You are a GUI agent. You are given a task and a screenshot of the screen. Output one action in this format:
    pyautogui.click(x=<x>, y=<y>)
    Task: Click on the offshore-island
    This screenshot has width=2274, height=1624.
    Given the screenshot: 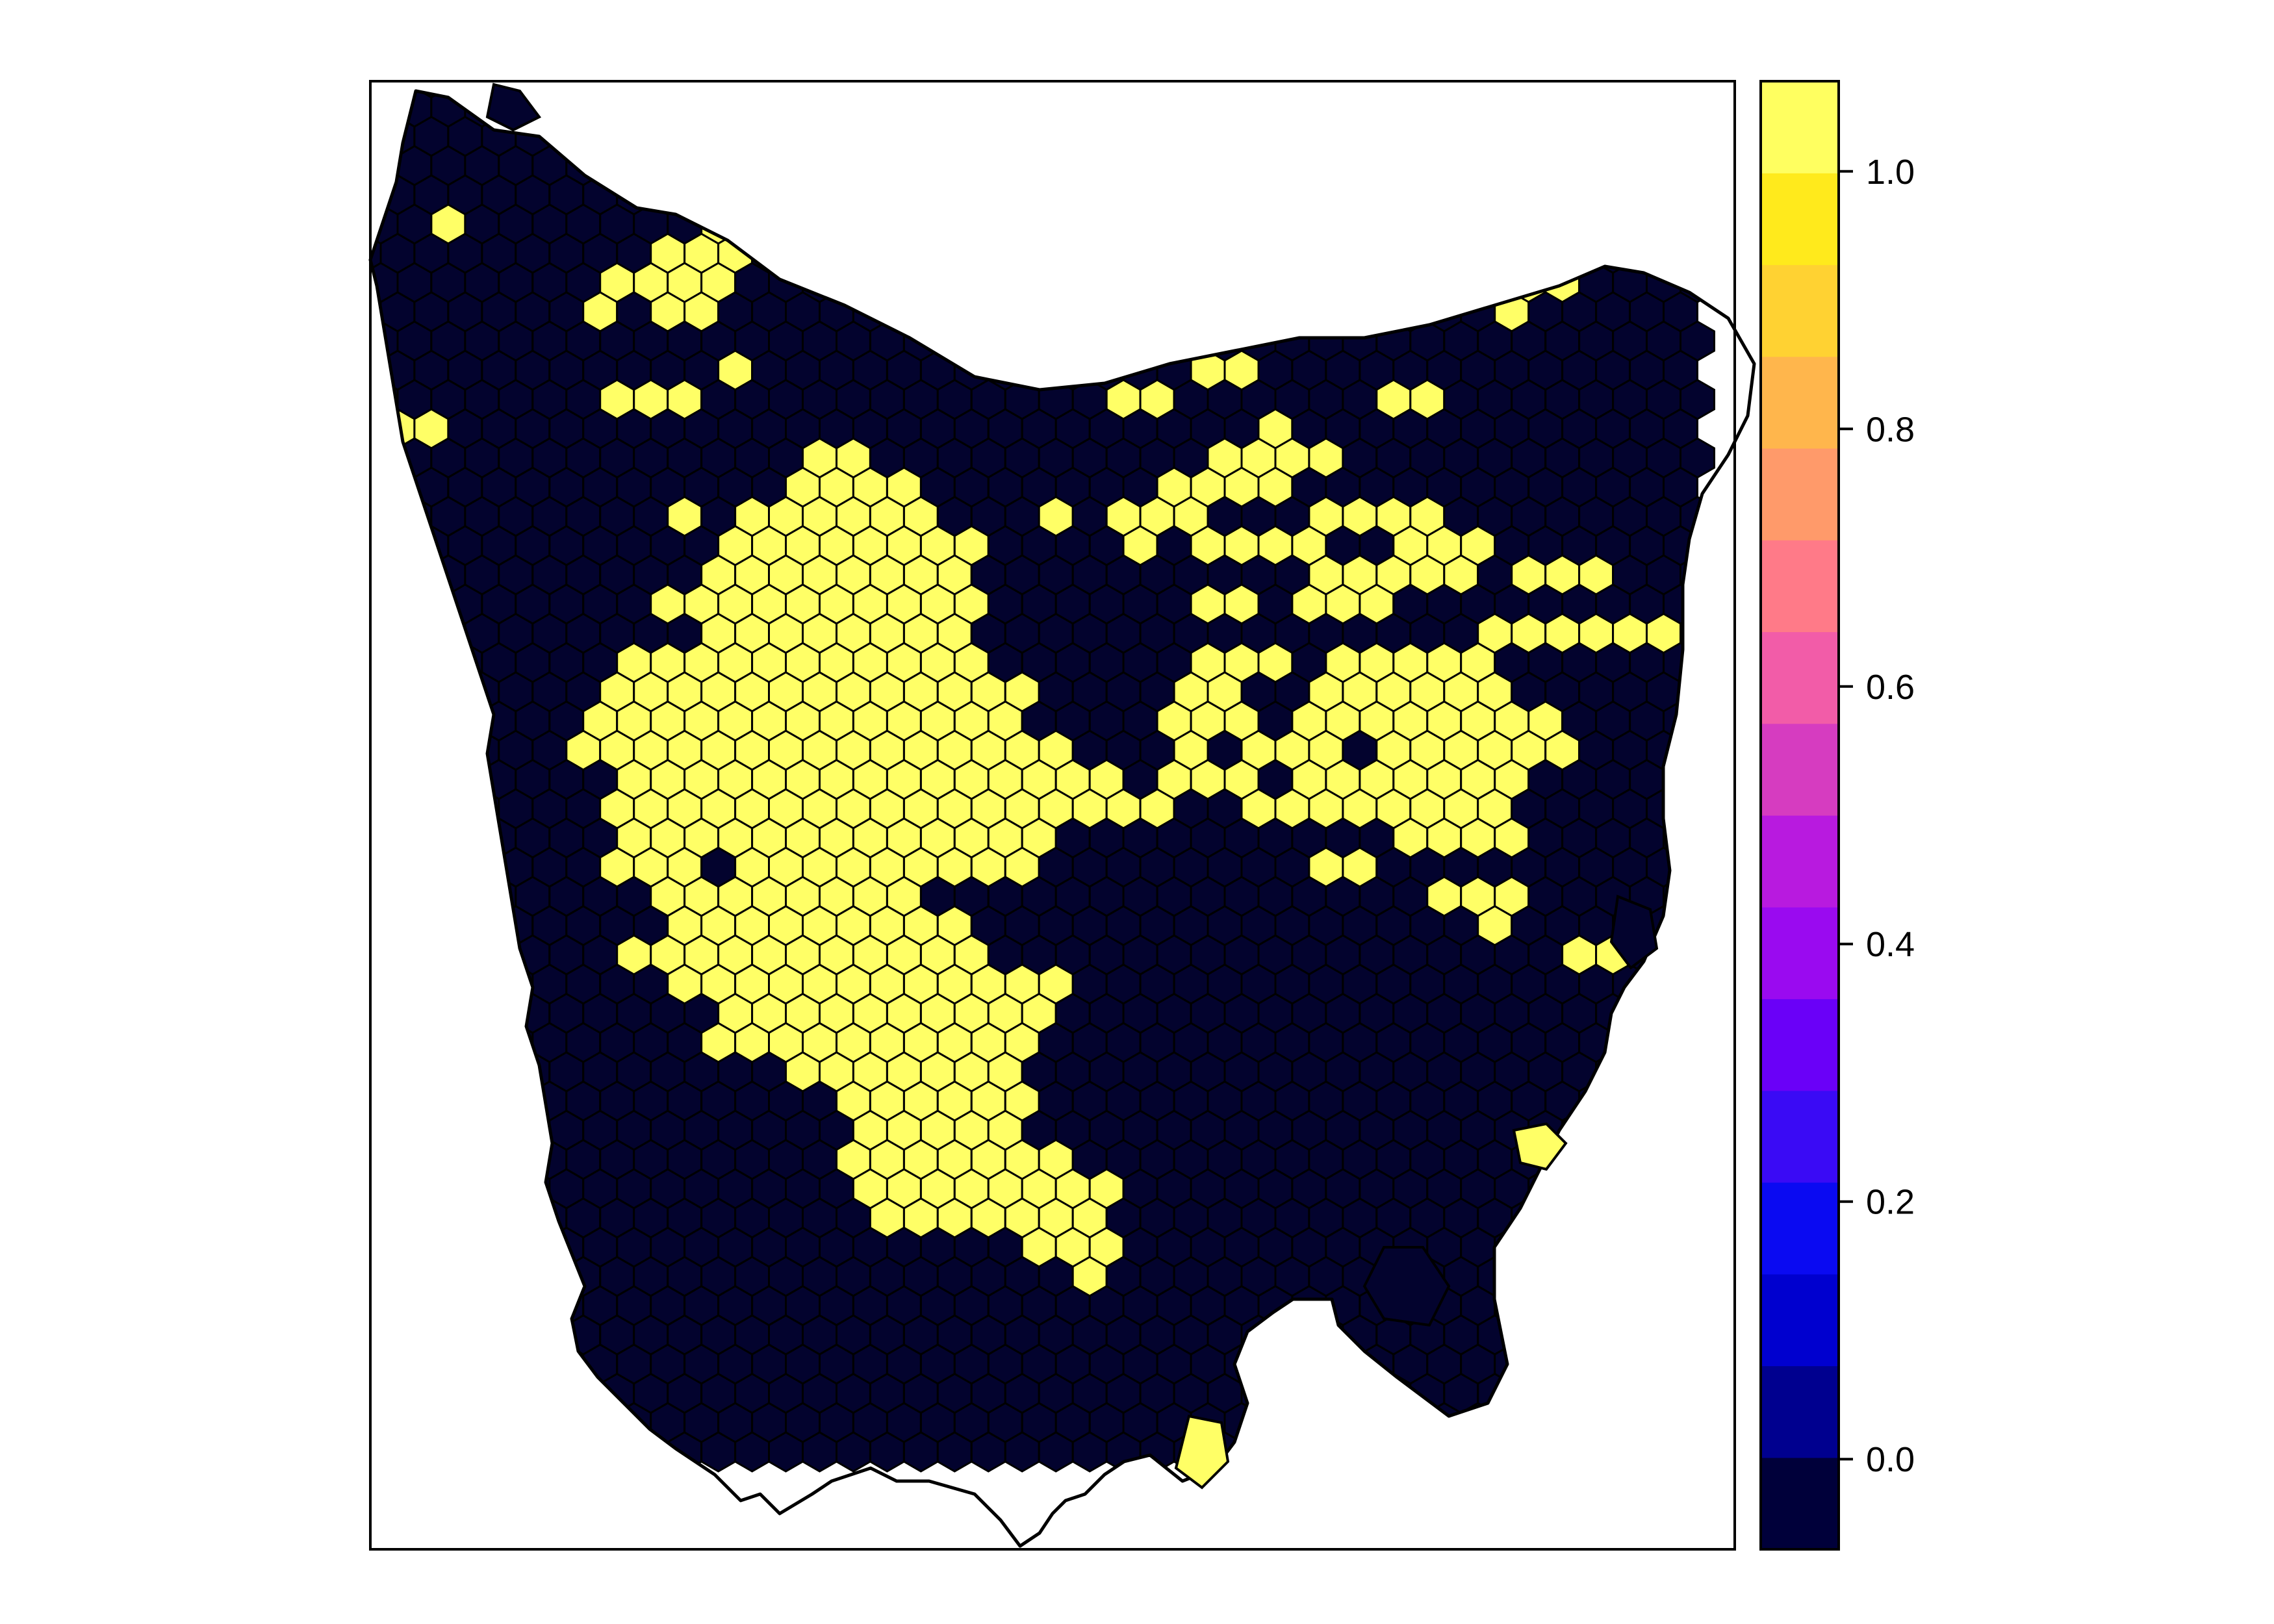 What is the action you would take?
    pyautogui.click(x=1406, y=1286)
    